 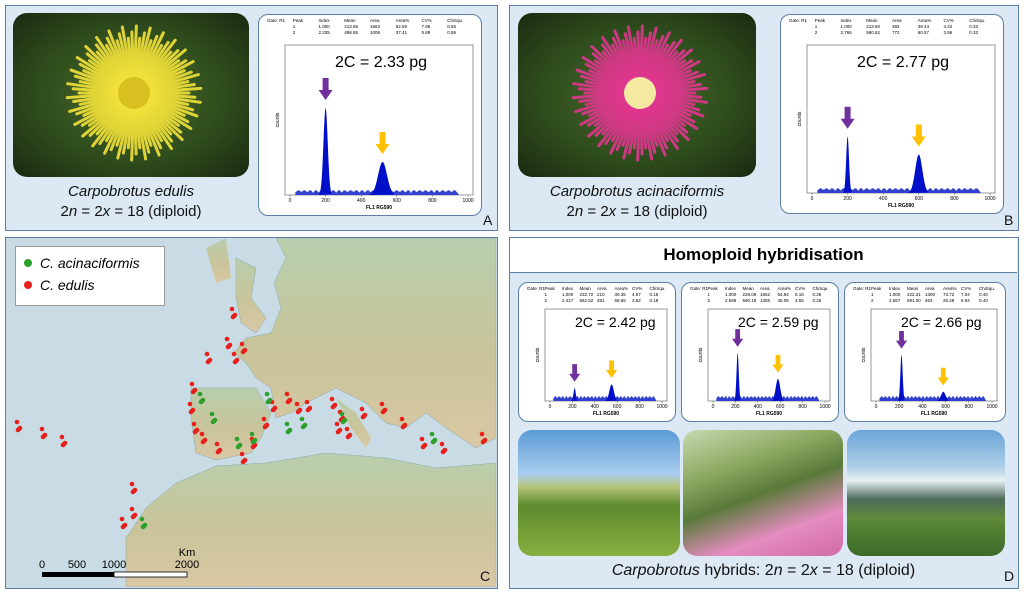 I want to click on annotation: 2C = 2.59 pg, so click(x=778, y=322).